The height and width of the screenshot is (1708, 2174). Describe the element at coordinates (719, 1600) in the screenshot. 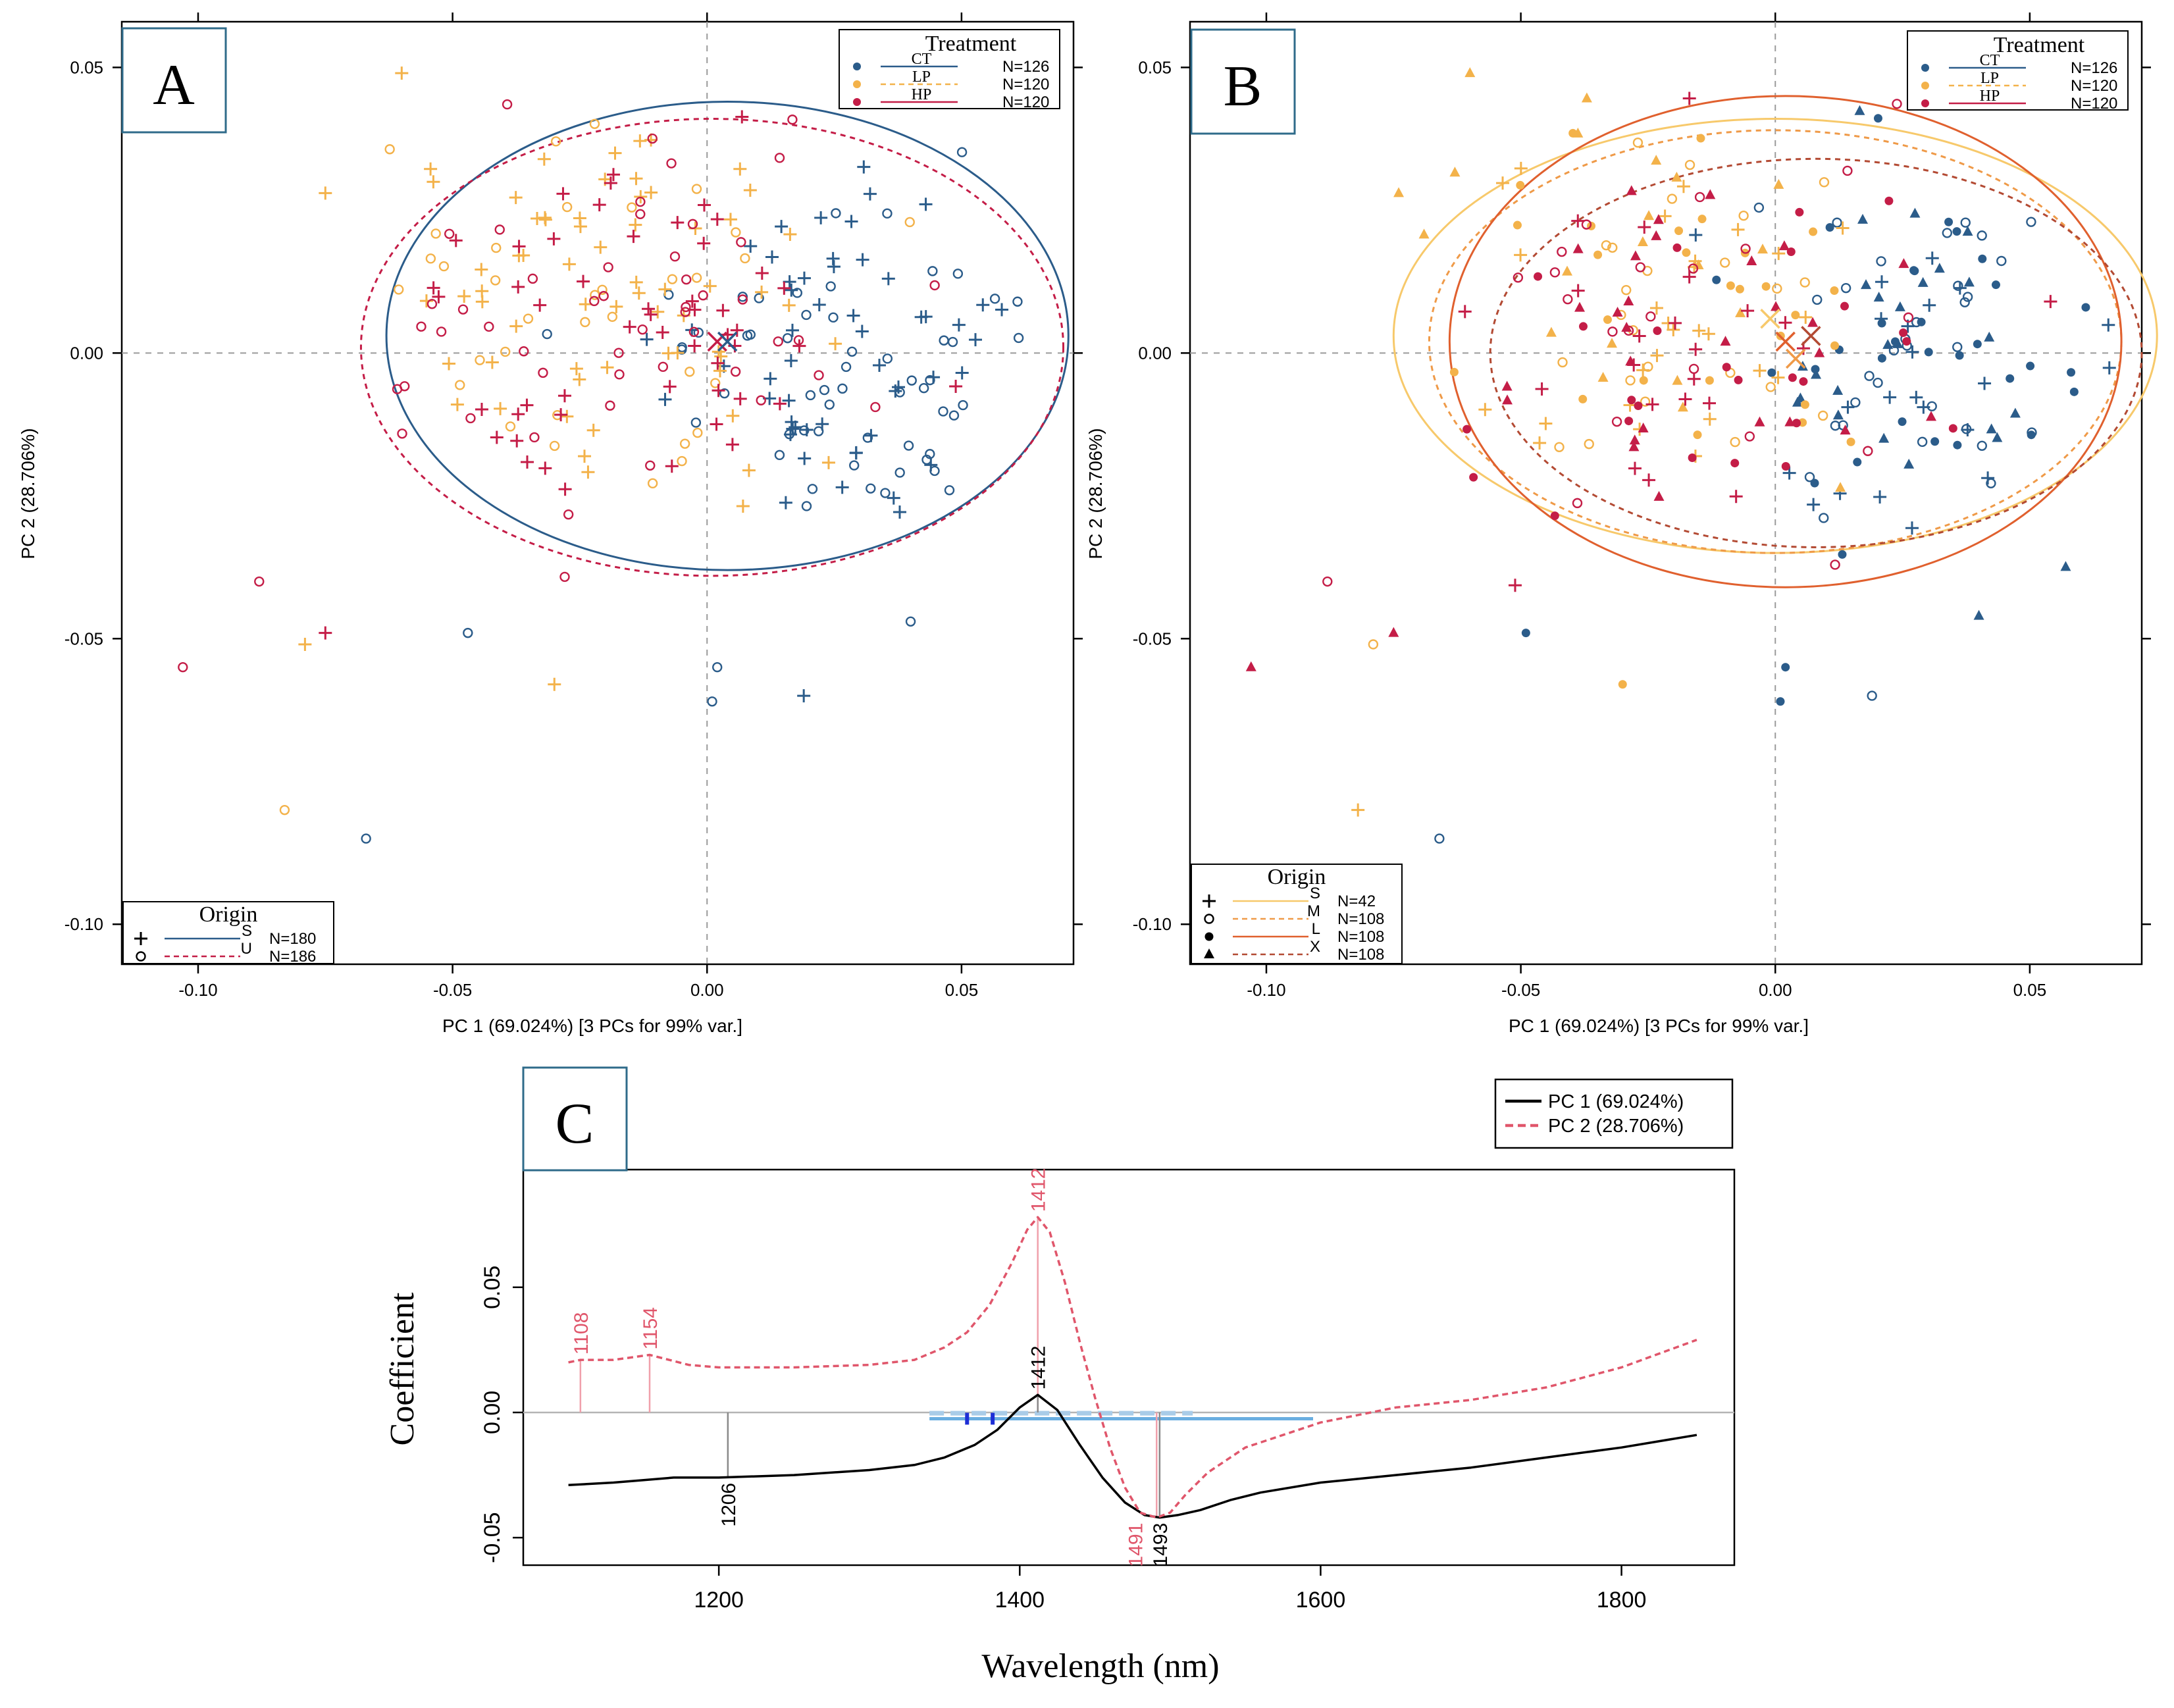

I see `panel-c-x-tick-label: 1200` at that location.